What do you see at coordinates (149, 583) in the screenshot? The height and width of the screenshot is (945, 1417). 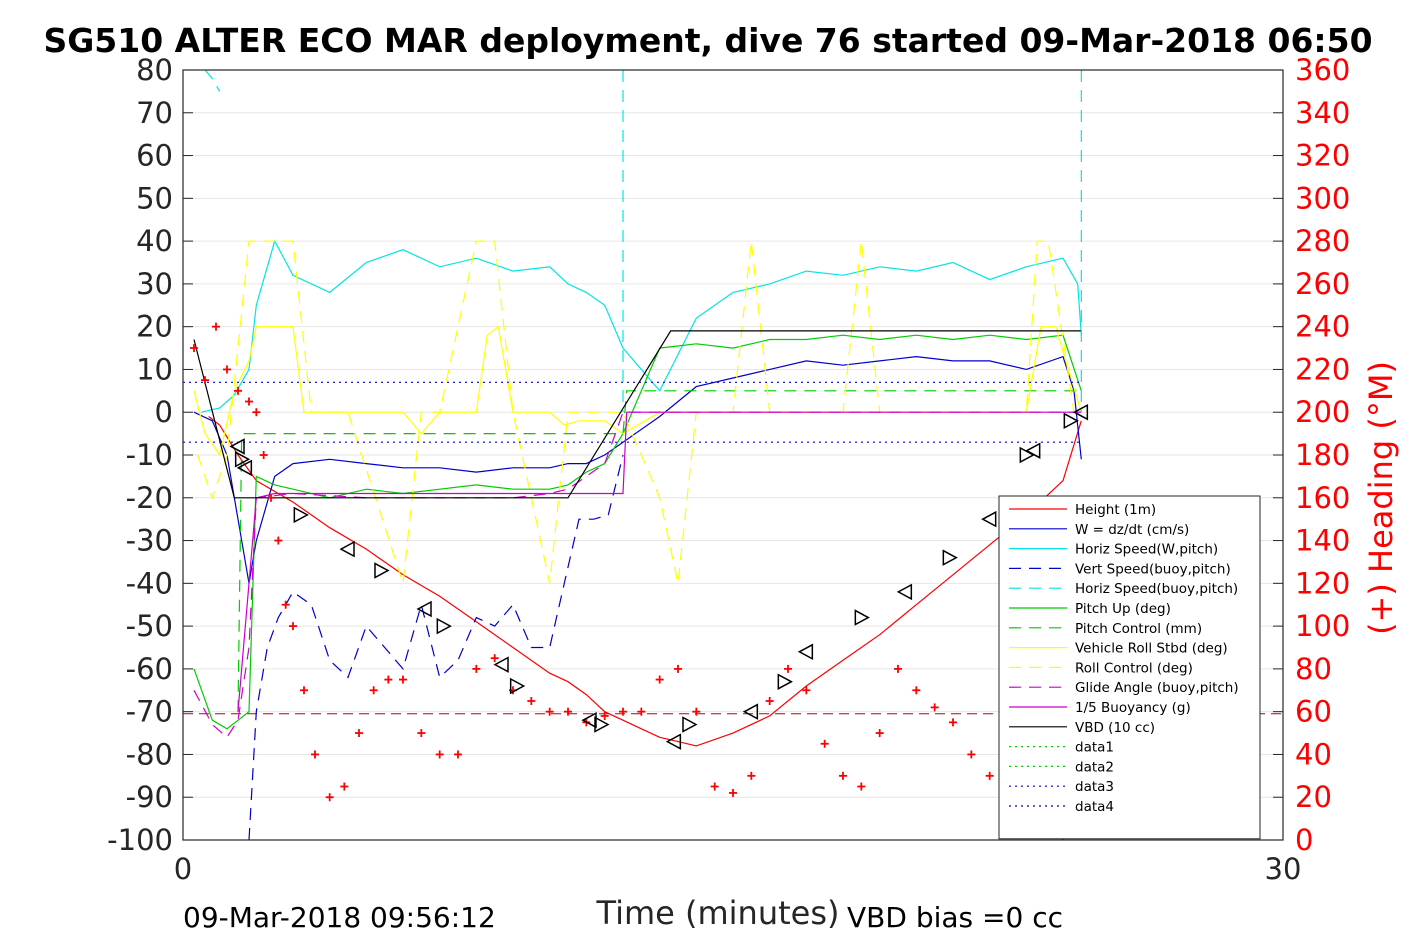 I see `y-tick-label-left: -40` at bounding box center [149, 583].